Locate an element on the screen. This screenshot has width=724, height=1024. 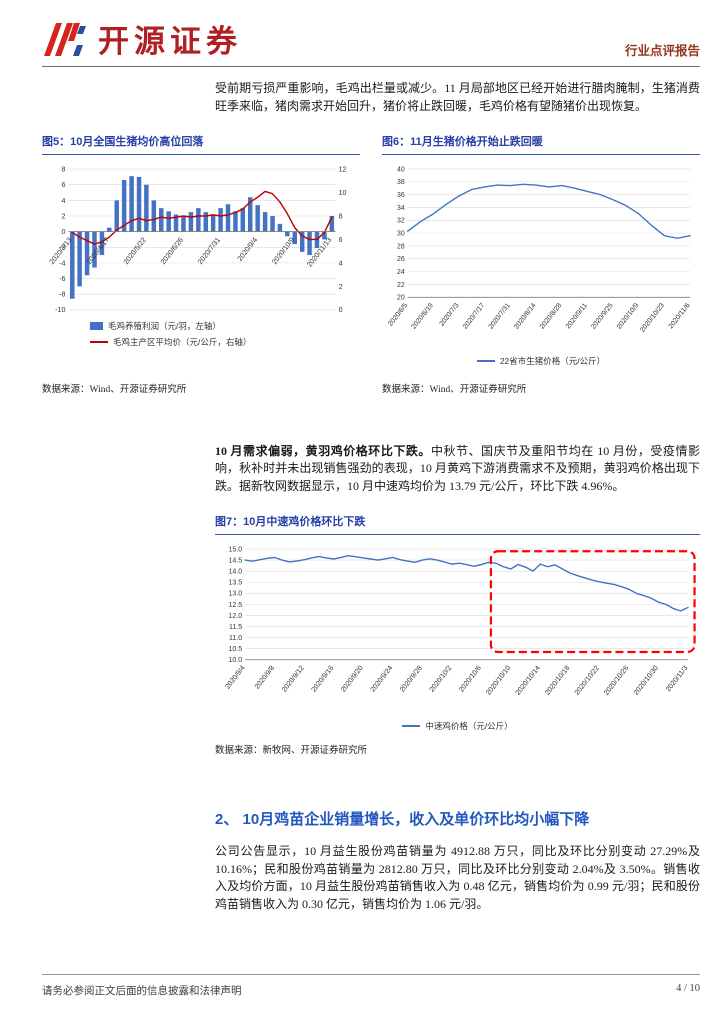
svg-text: 2020/5/22 is located at coordinates (135, 251).